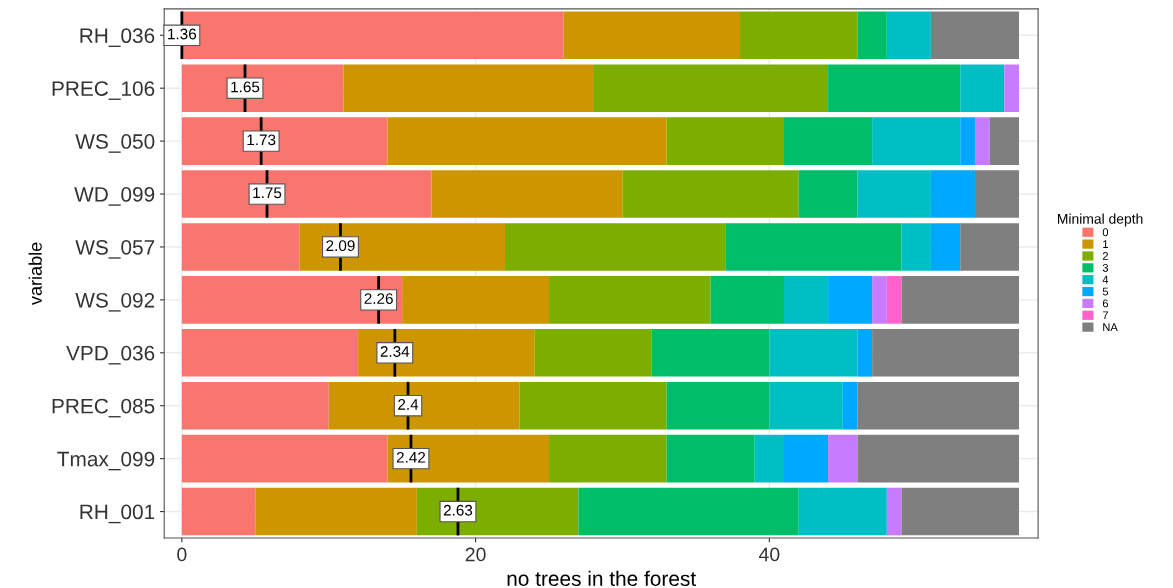  I want to click on annotation: 2.42, so click(411, 457).